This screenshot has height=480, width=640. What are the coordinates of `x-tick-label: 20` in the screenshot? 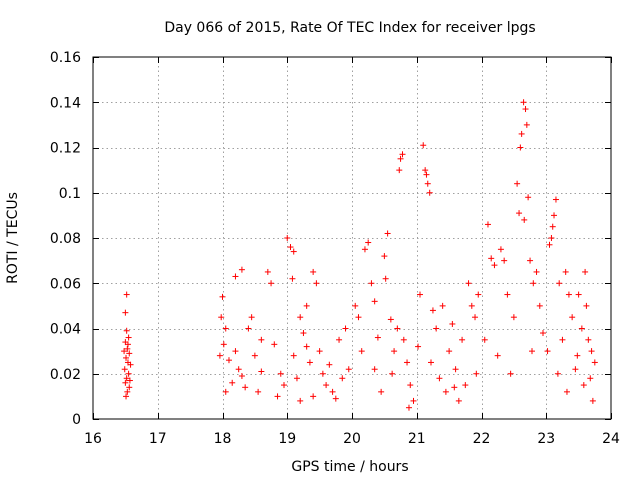 It's located at (352, 439).